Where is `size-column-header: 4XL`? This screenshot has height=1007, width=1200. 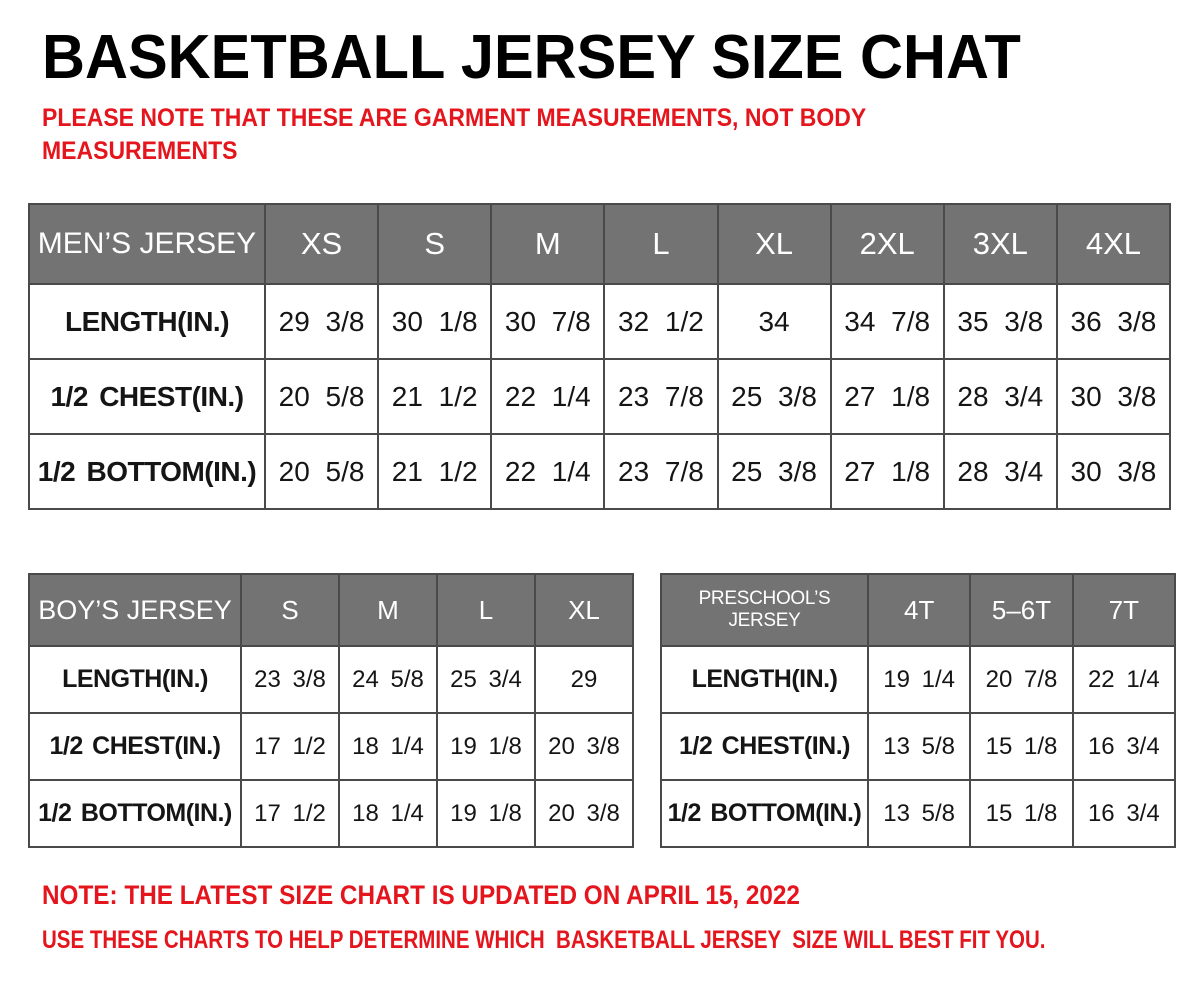
size-column-header: 4XL is located at coordinates (1113, 244).